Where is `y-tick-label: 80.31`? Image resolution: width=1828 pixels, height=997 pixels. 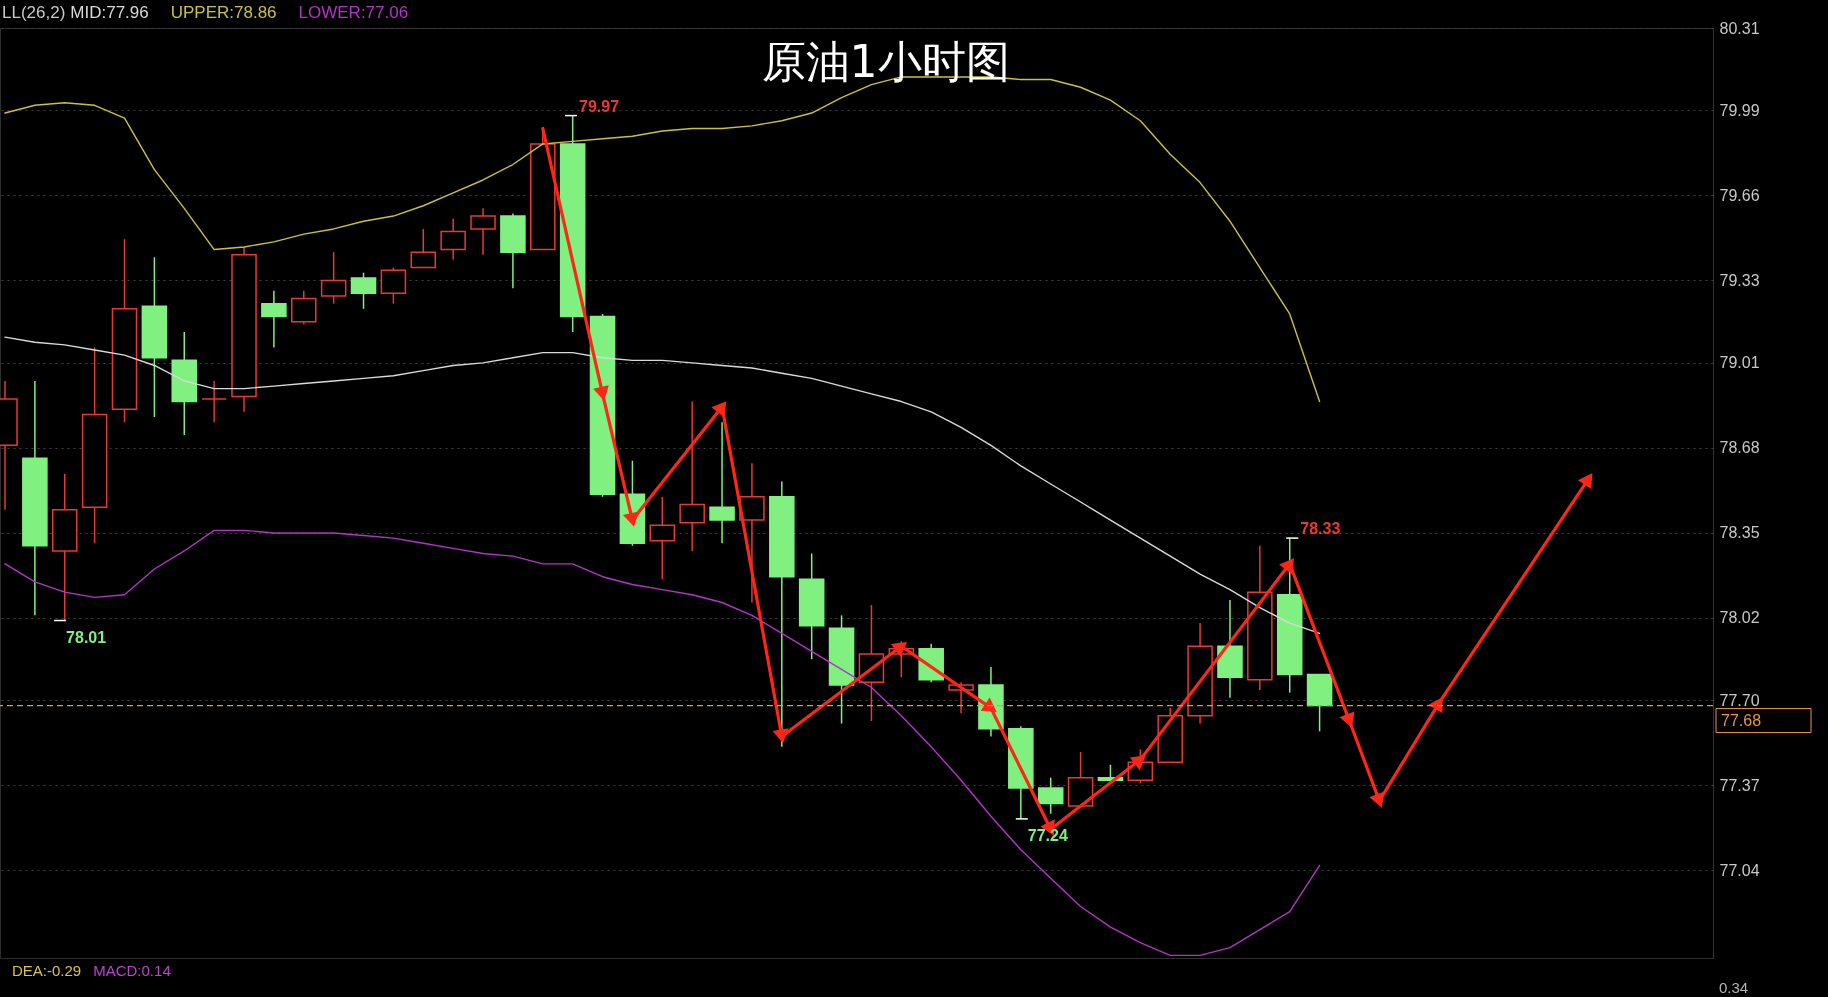 y-tick-label: 80.31 is located at coordinates (1739, 28).